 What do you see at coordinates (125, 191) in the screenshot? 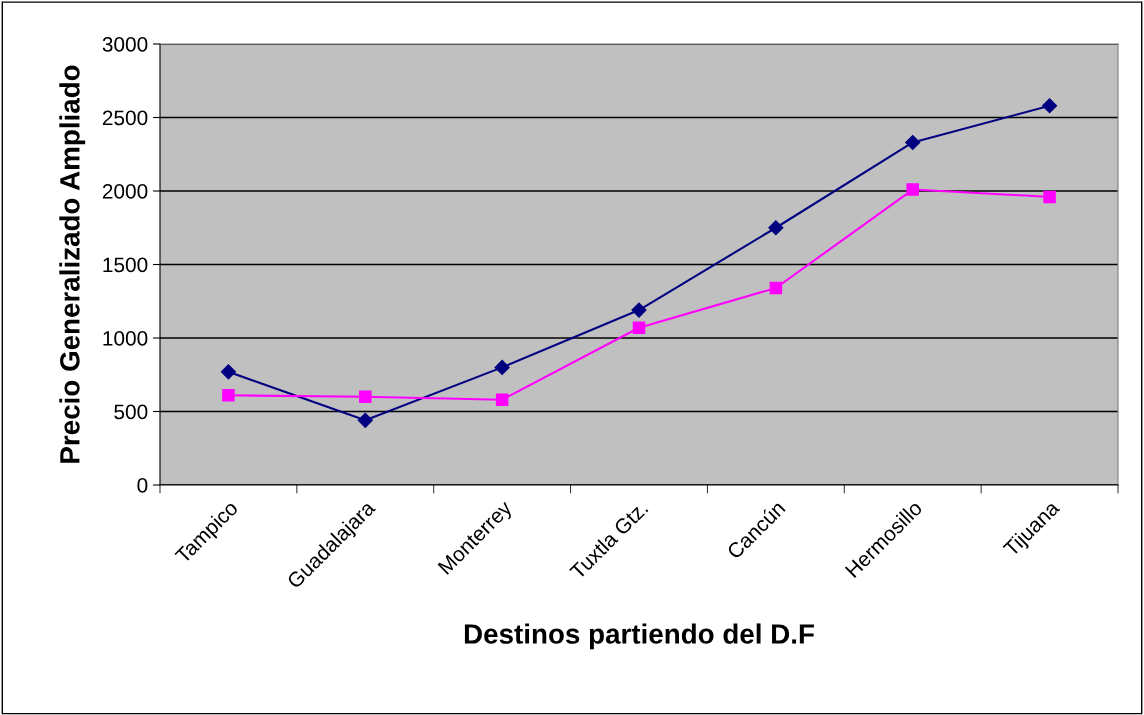
I see `y-tick-label: 2000` at bounding box center [125, 191].